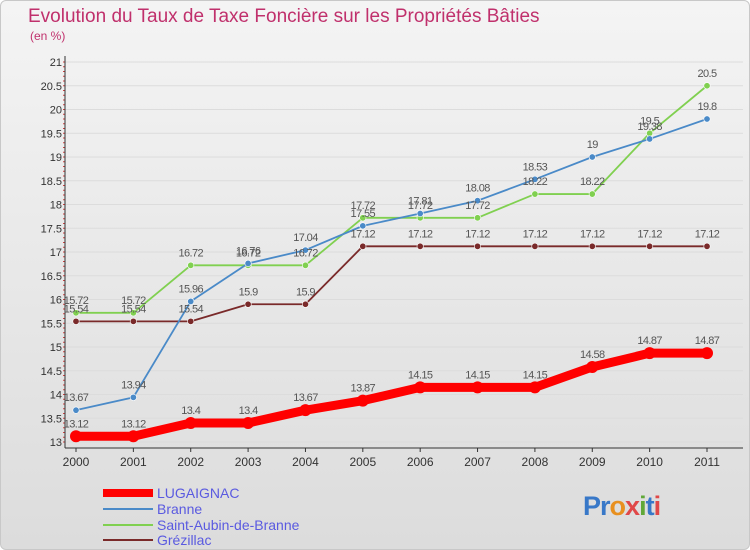 This screenshot has width=750, height=550. Describe the element at coordinates (592, 355) in the screenshot. I see `data-label-lugaignac: 14.58` at that location.